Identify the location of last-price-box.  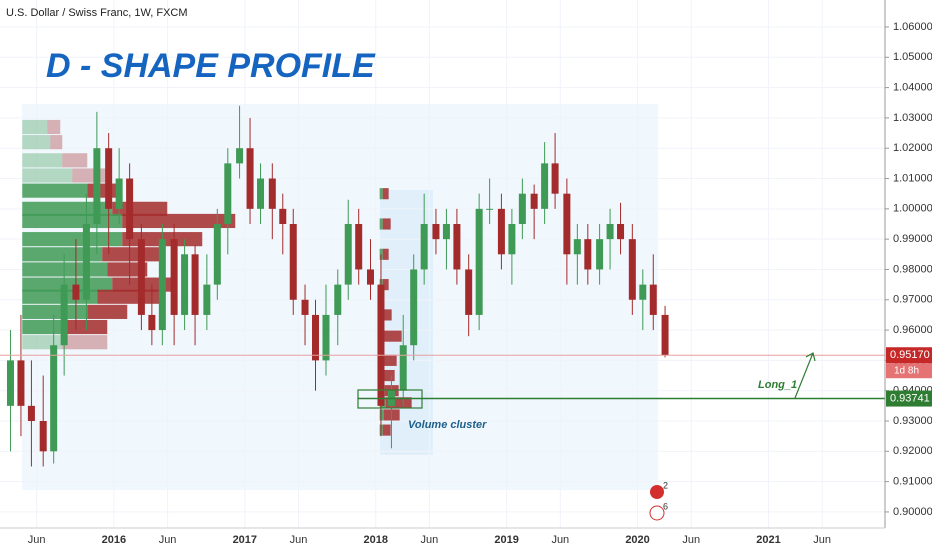
(909, 355).